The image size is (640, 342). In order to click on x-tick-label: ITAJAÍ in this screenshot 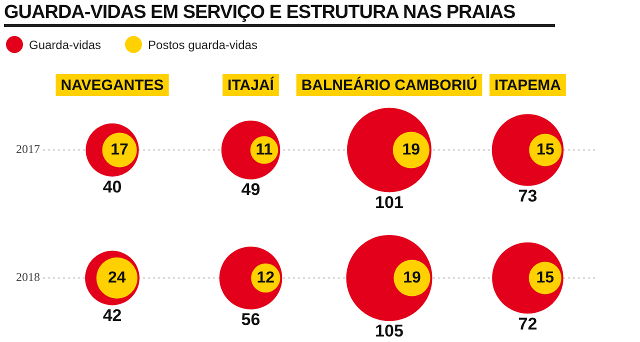, I will do `click(251, 85)`.